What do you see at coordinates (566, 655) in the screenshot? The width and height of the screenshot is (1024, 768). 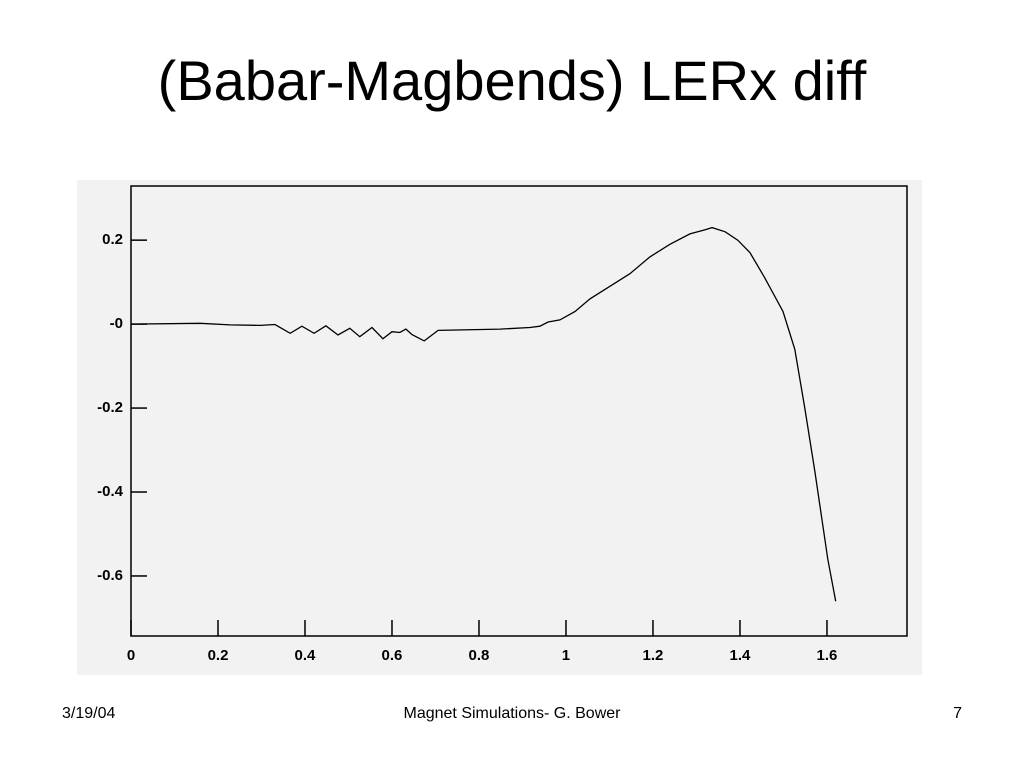 I see `x-tick-label: 1` at bounding box center [566, 655].